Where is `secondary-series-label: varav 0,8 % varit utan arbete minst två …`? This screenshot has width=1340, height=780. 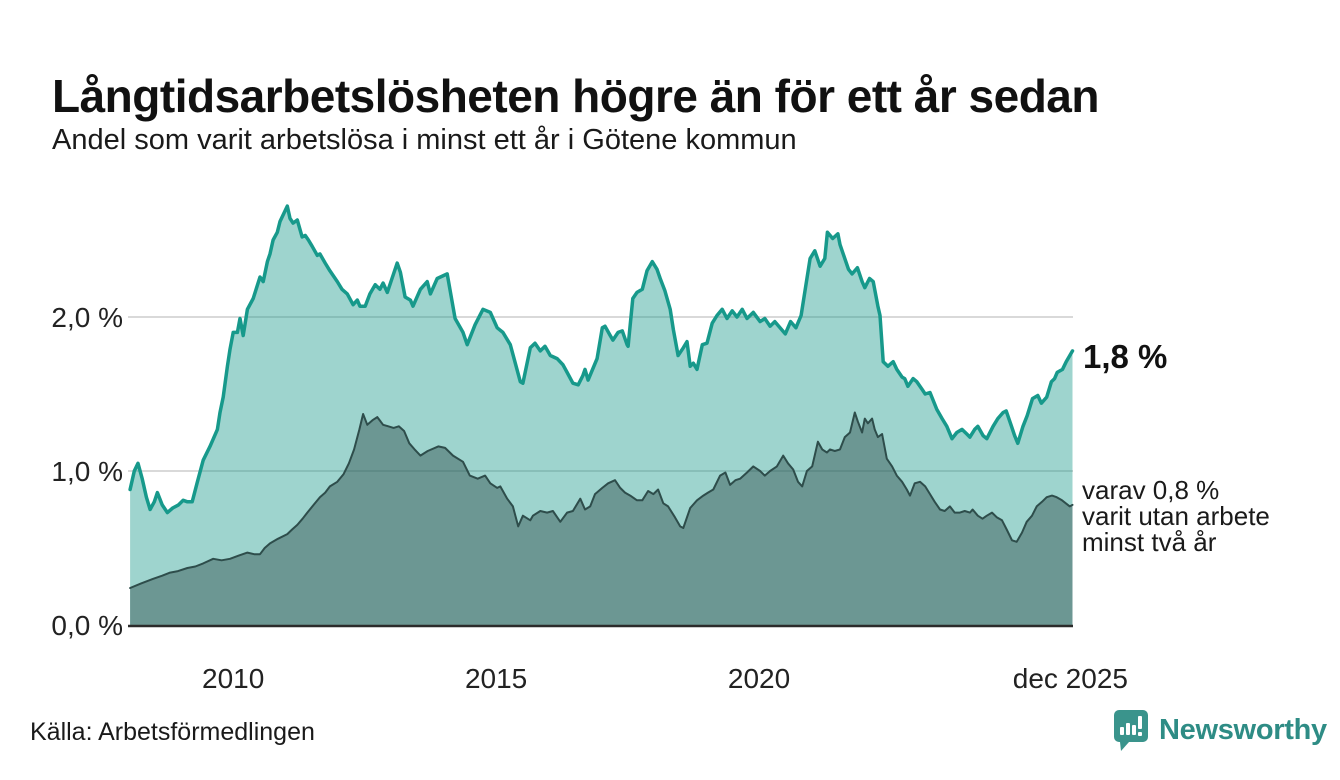 secondary-series-label: varav 0,8 % varit utan arbete minst två … is located at coordinates (1202, 516).